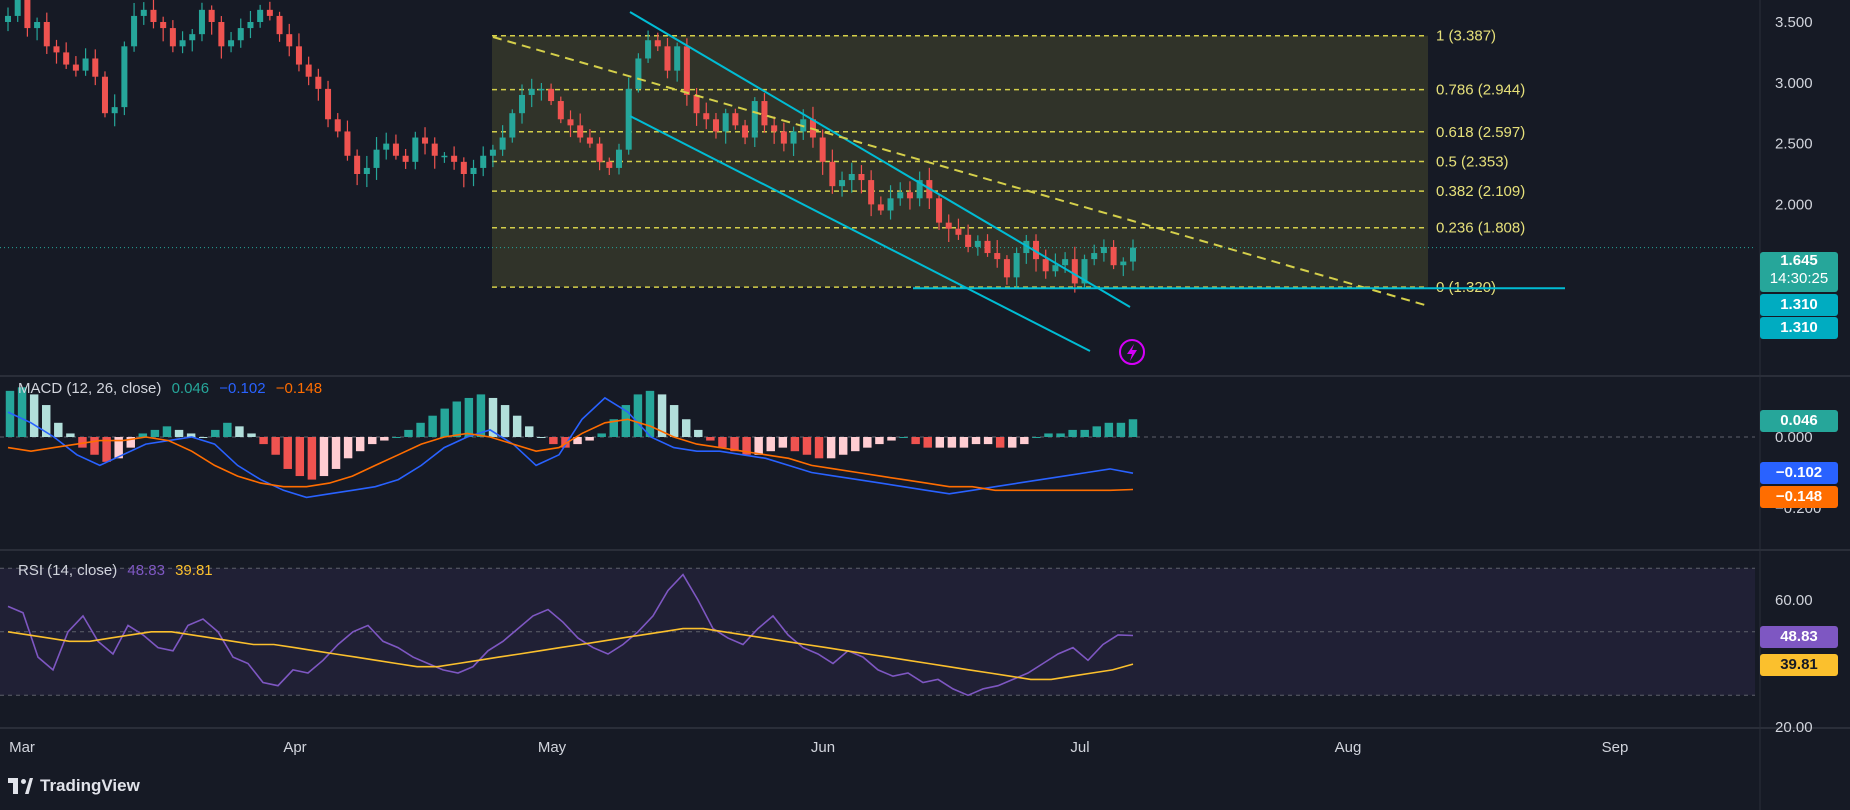  What do you see at coordinates (1079, 747) in the screenshot?
I see `time-axis-label: Jul` at bounding box center [1079, 747].